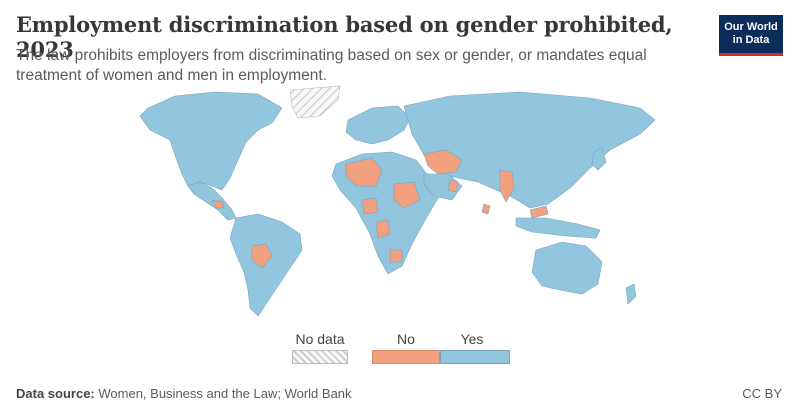  What do you see at coordinates (320, 339) in the screenshot?
I see `legend-label-no-data: No data` at bounding box center [320, 339].